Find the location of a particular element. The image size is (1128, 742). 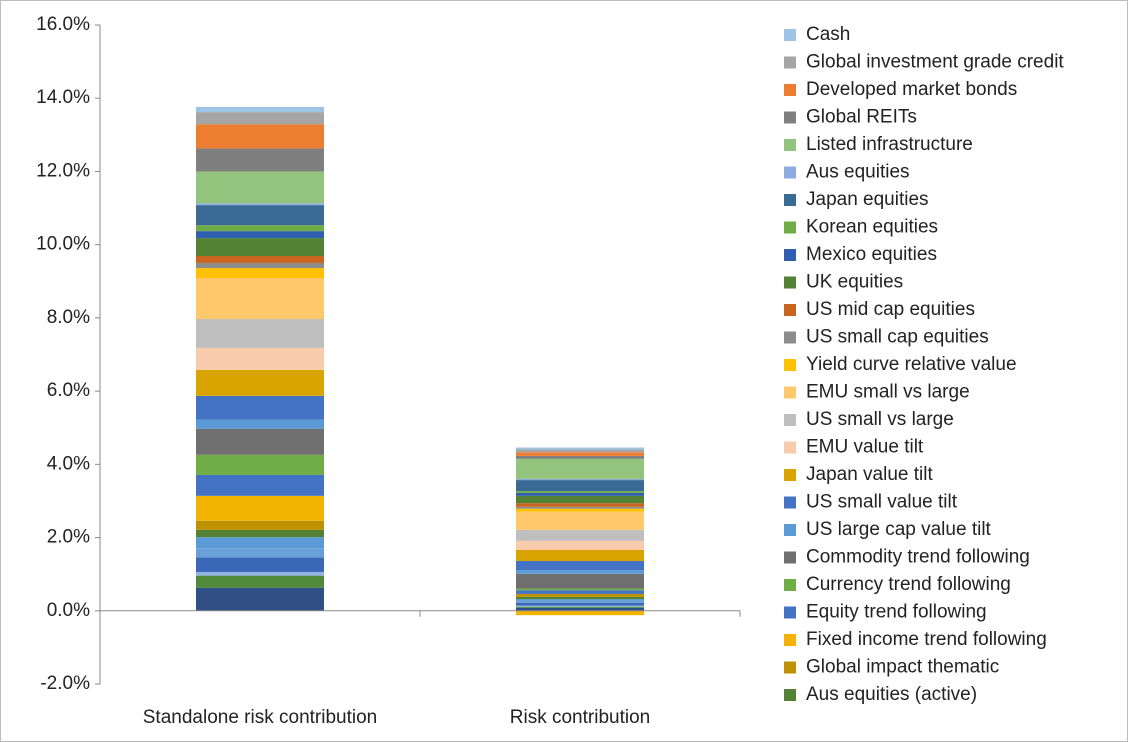

legend-label: Currency trend following is located at coordinates (908, 584).